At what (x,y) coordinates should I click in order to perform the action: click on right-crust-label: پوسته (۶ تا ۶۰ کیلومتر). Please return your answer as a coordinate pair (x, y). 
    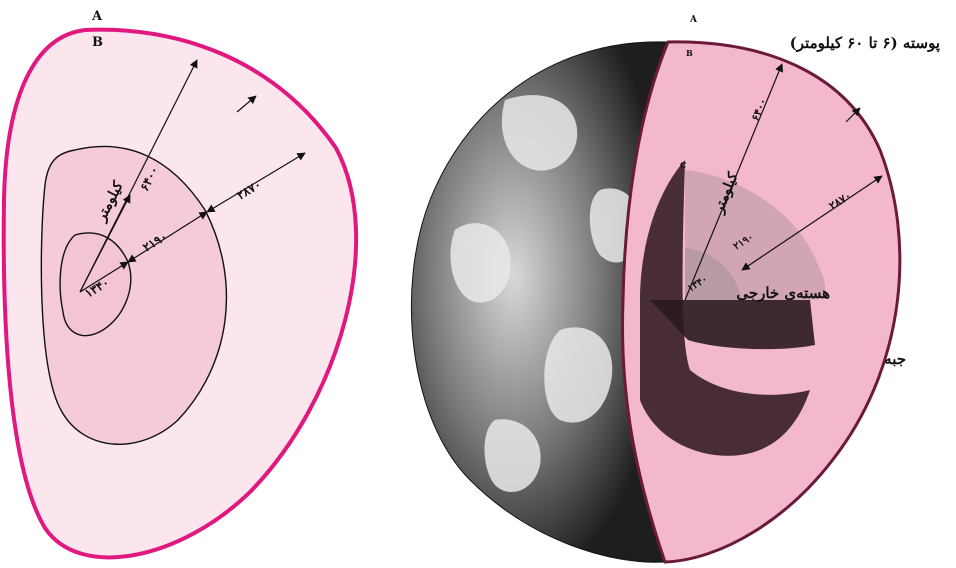
    Looking at the image, I should click on (865, 43).